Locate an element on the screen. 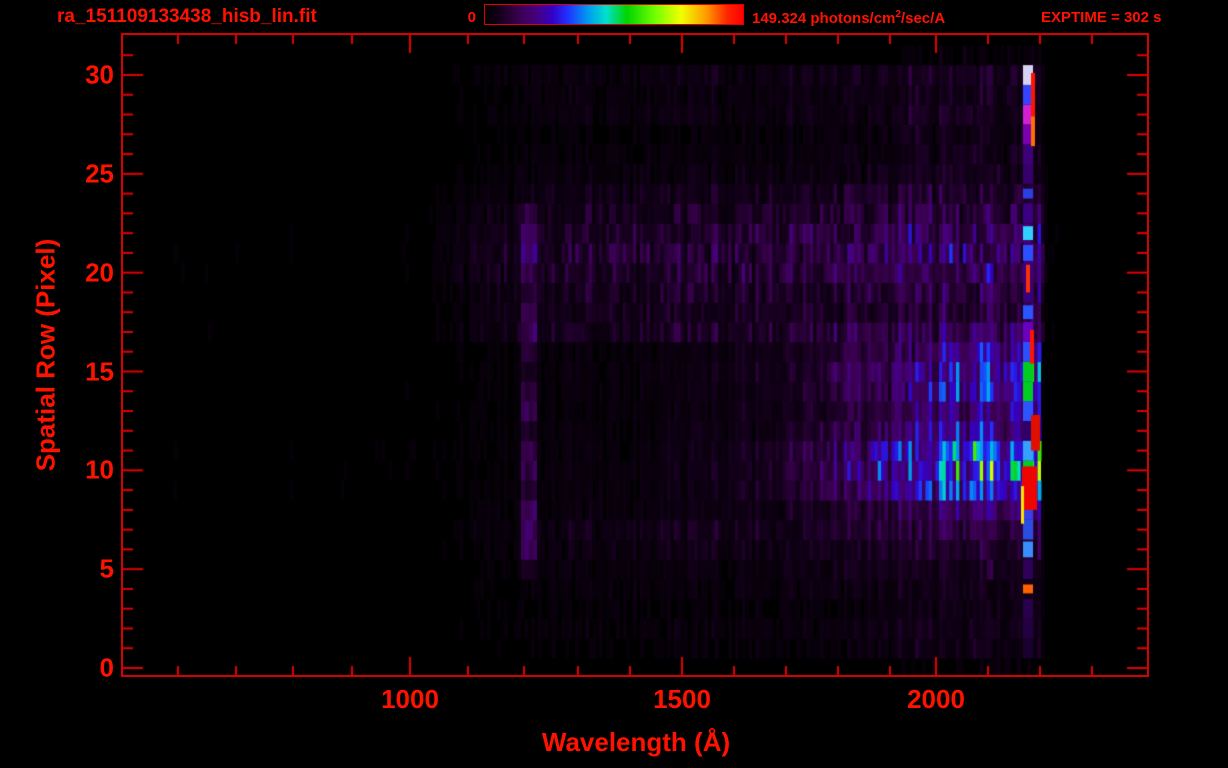 This screenshot has height=768, width=1228. y-tick-label-15: 15 is located at coordinates (99, 371).